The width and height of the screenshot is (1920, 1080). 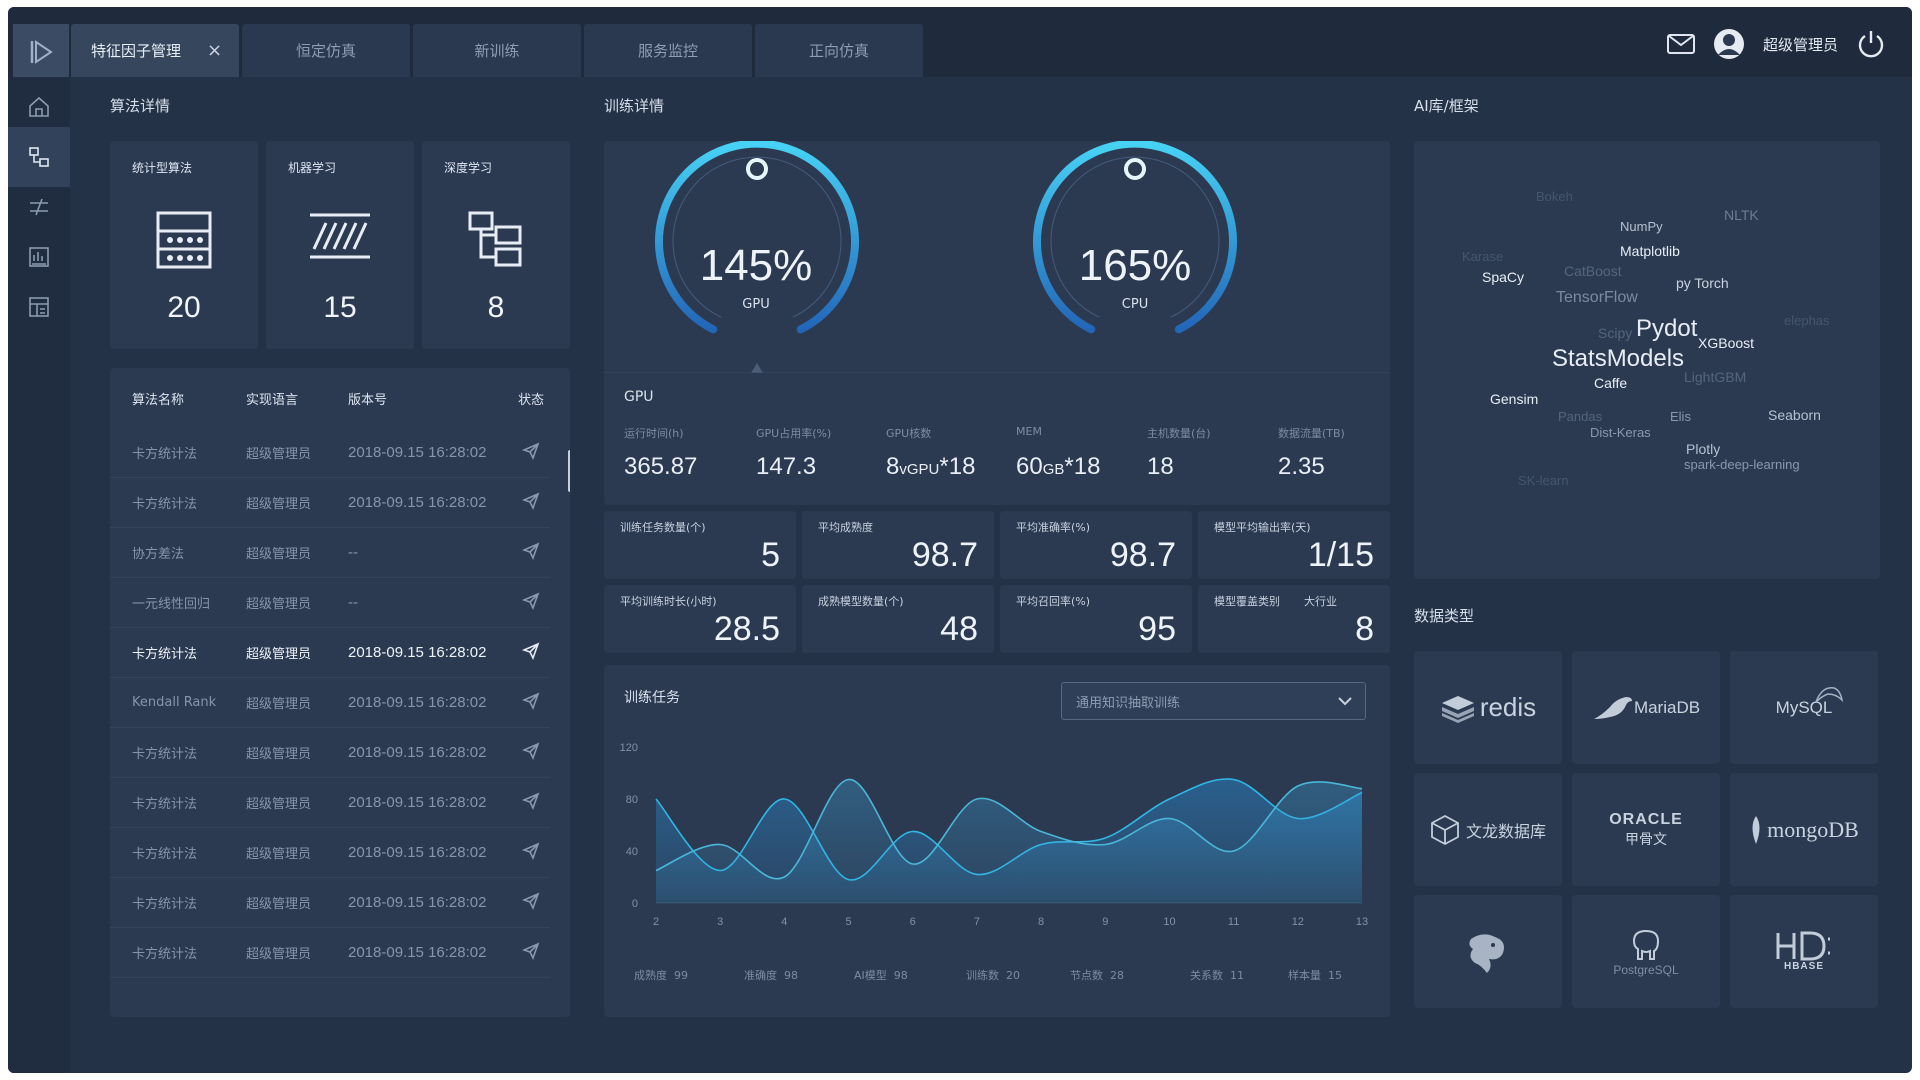 I want to click on ai-lib-word: Matplotlib, so click(x=1650, y=251).